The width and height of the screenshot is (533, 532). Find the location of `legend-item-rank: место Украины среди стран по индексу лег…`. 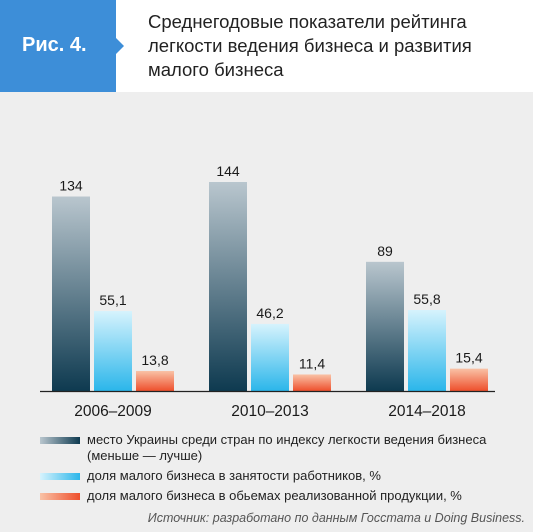

legend-item-rank: место Украины среди стран по индексу лег… is located at coordinates (280, 448).